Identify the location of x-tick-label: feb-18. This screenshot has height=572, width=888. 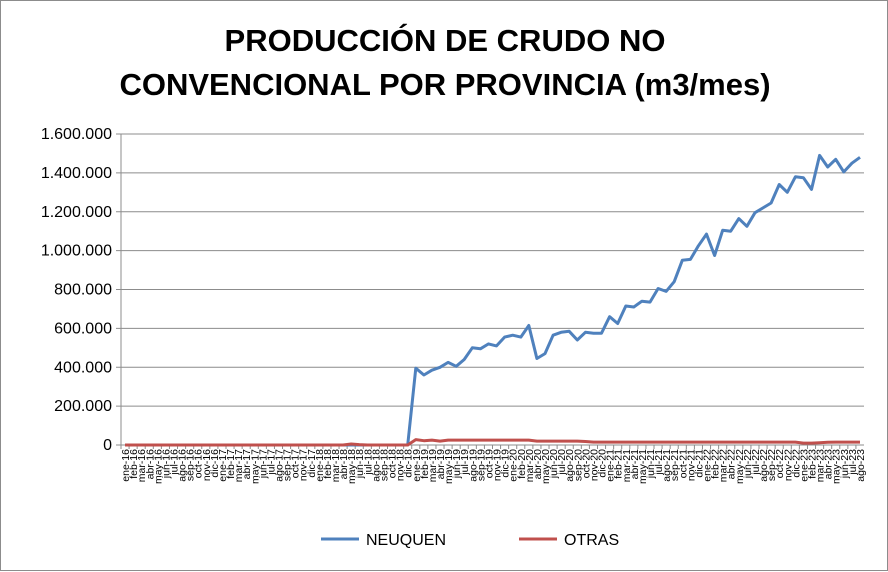
(328, 464).